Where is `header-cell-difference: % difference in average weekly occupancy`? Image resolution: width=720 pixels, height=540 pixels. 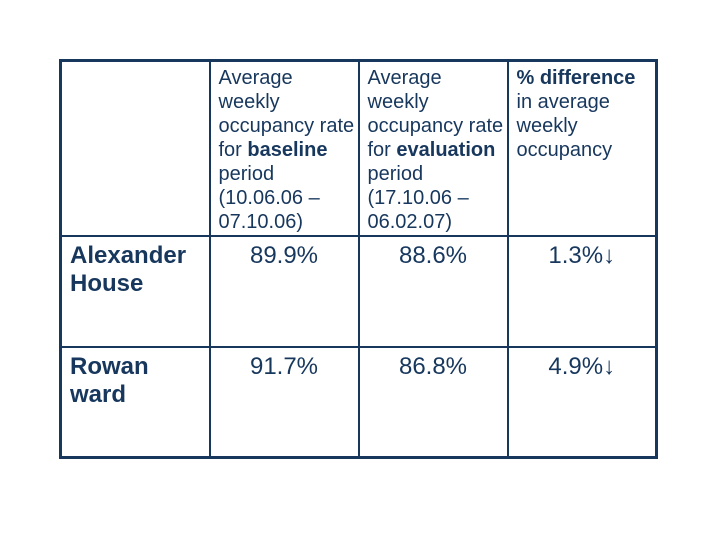
header-cell-difference: % difference in average weekly occupancy is located at coordinates (582, 148).